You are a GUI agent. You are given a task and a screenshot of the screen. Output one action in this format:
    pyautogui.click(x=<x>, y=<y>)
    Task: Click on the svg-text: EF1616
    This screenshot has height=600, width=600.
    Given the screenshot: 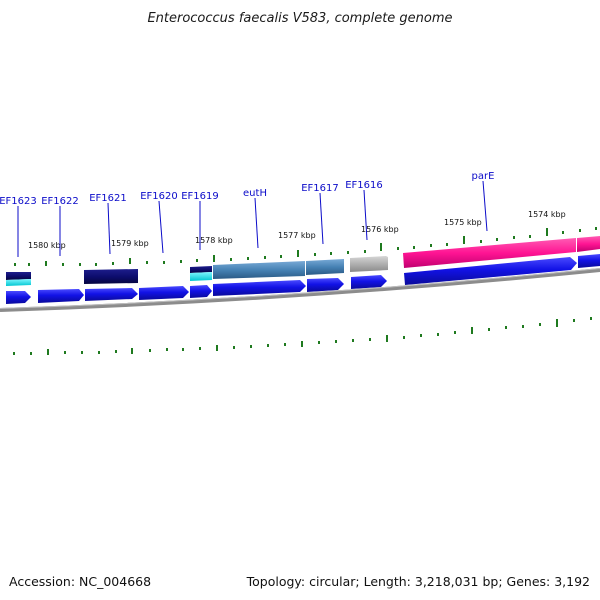 What is the action you would take?
    pyautogui.click(x=364, y=185)
    